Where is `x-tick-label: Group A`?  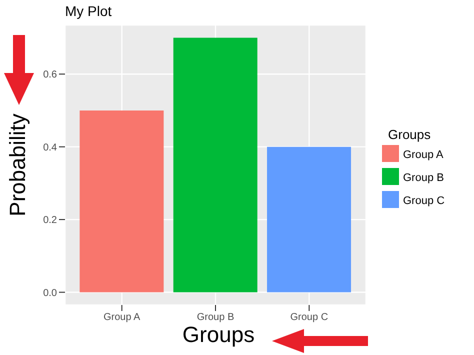 x-tick-label: Group A is located at coordinates (121, 318).